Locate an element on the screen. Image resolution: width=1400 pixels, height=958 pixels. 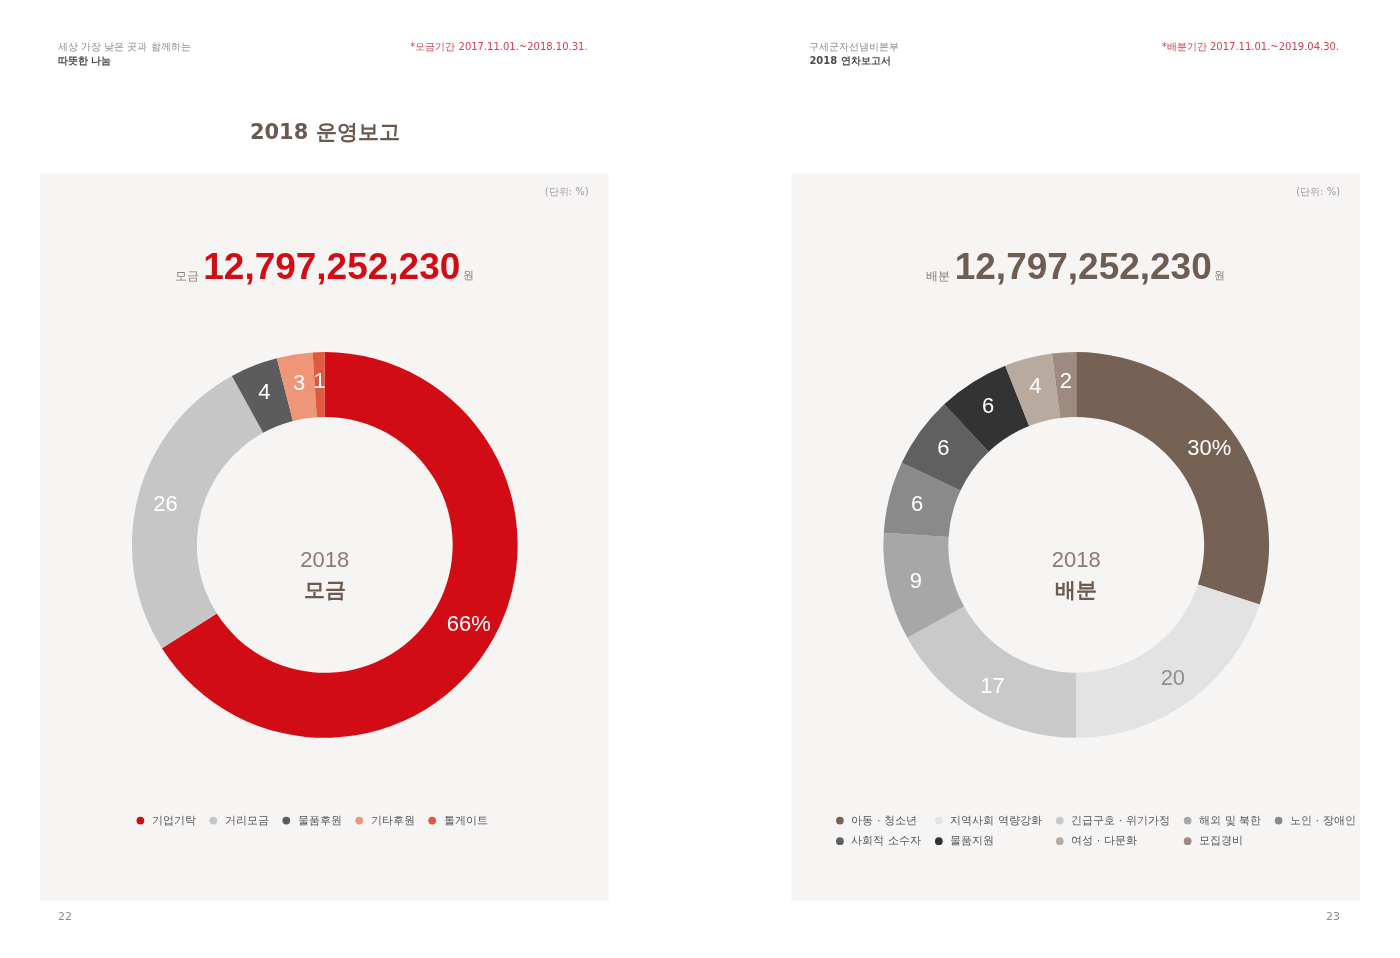
legend-label: 물품지원 is located at coordinates (972, 841).